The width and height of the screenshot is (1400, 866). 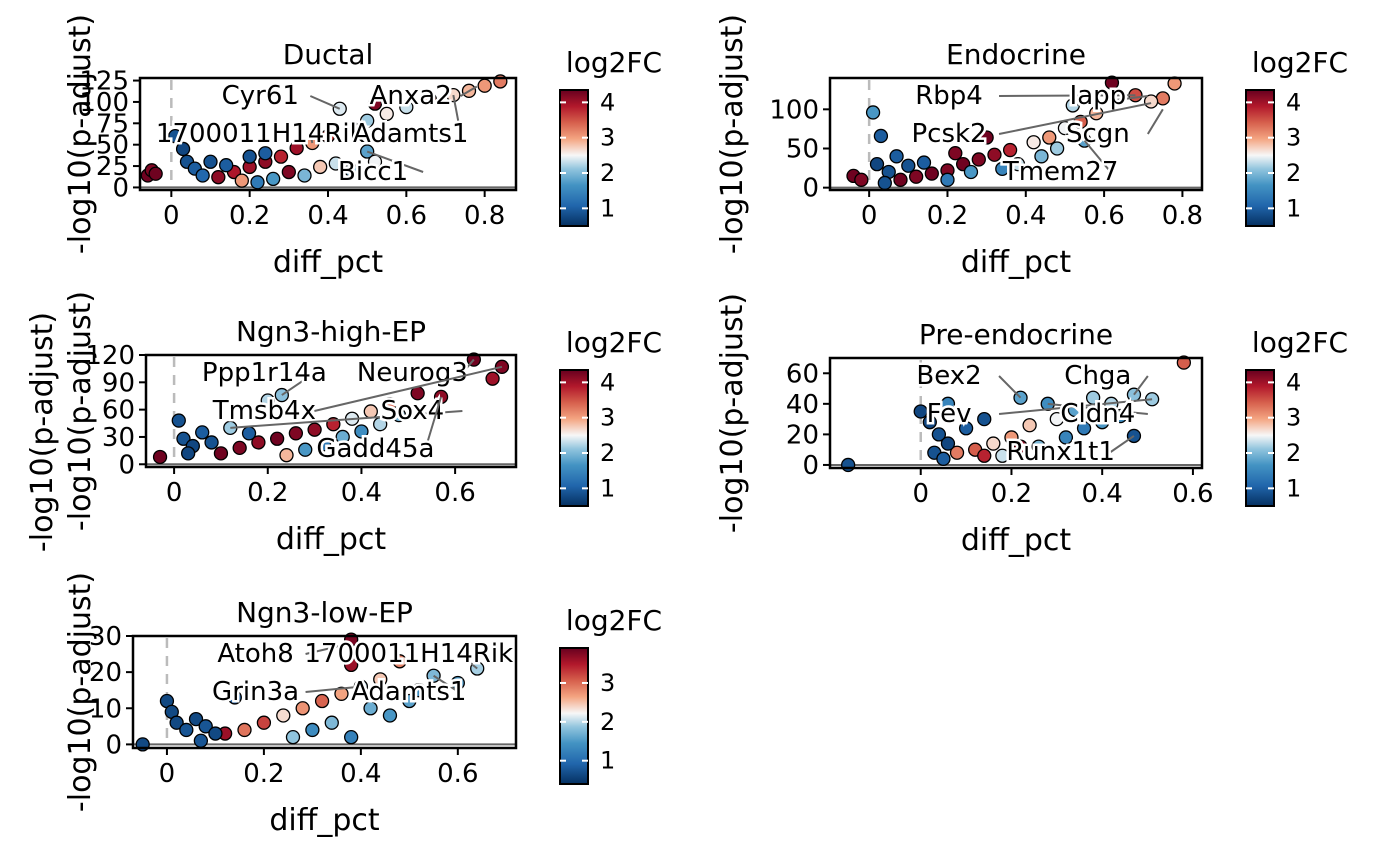 What do you see at coordinates (331, 331) in the screenshot?
I see `panel-title: Ngn3-high-EP` at bounding box center [331, 331].